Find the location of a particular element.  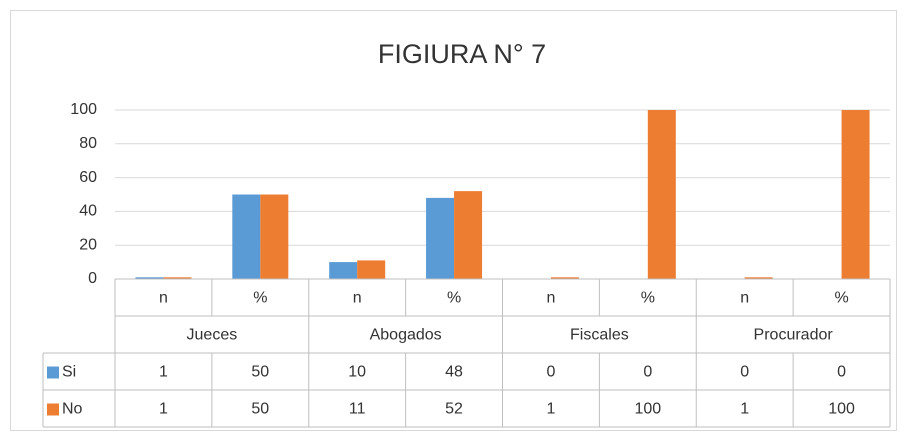

y-tick-label: 80 is located at coordinates (88, 143).